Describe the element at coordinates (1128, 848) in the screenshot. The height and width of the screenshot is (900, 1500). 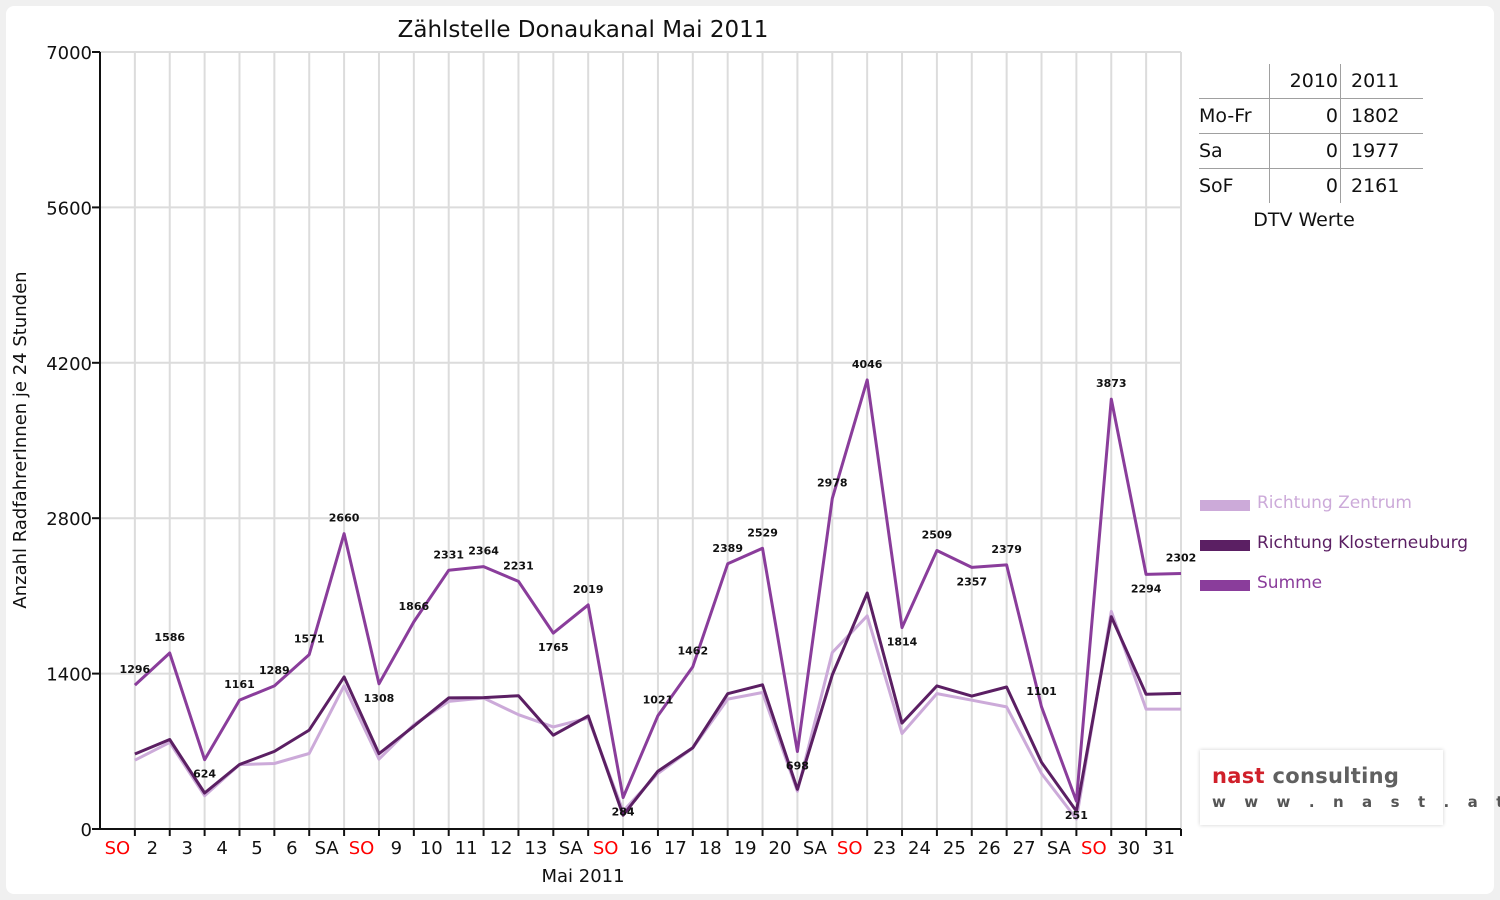
I see `x-tick-label: 30` at that location.